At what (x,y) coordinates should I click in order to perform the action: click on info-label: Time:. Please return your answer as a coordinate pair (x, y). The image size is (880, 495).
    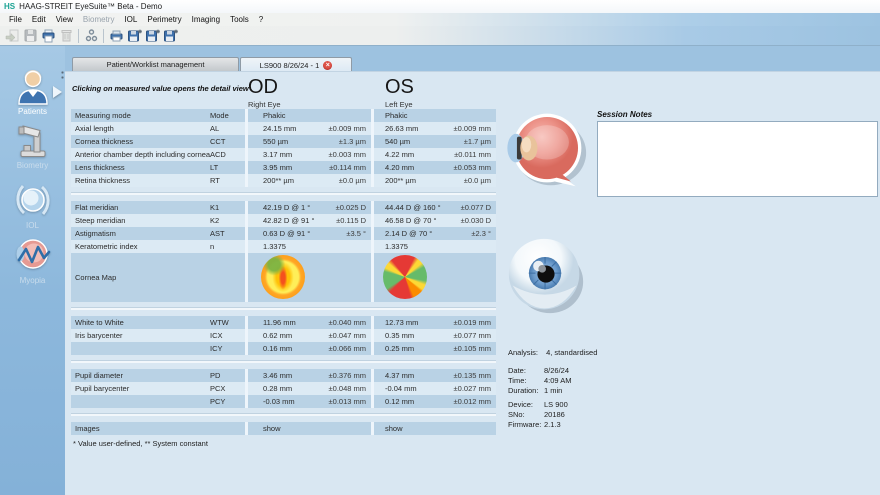
    Looking at the image, I should click on (517, 380).